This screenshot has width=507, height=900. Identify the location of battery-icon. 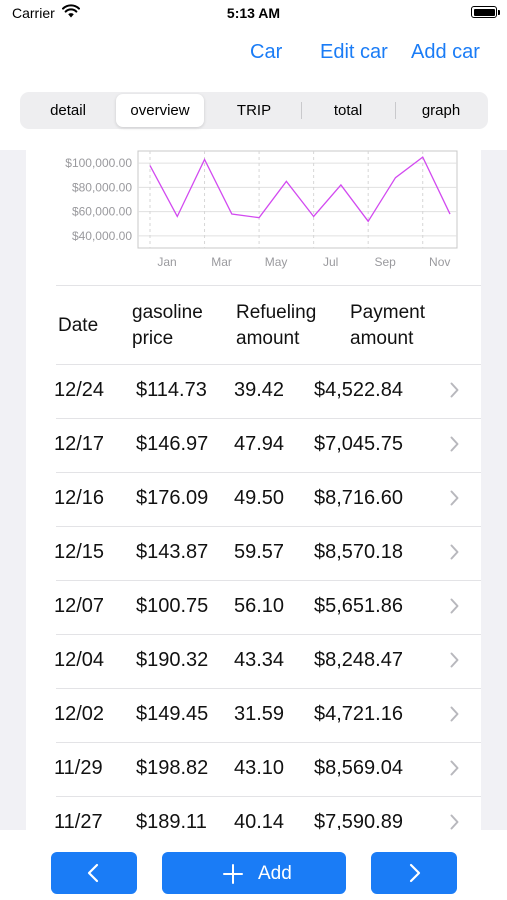
(484, 12).